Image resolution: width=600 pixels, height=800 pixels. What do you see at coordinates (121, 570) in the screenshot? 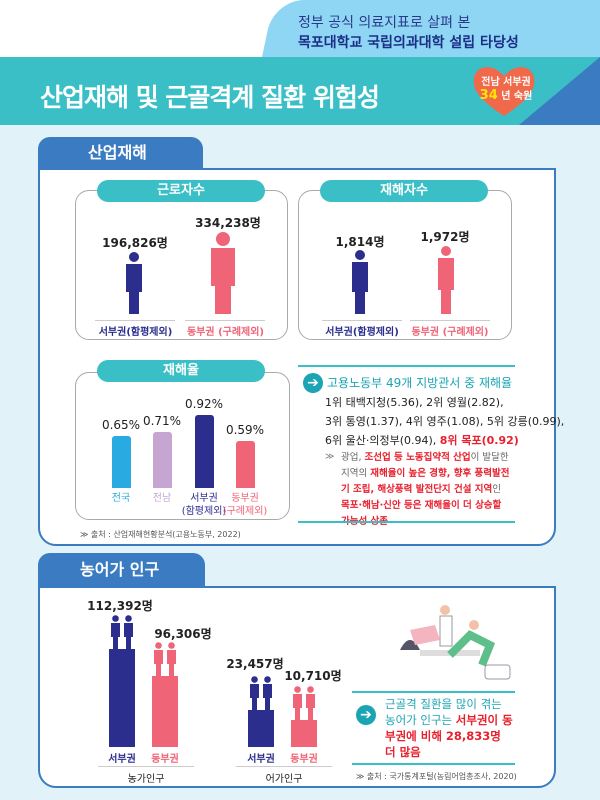
I see `section-tab-farm-population: 농어가 인구` at bounding box center [121, 570].